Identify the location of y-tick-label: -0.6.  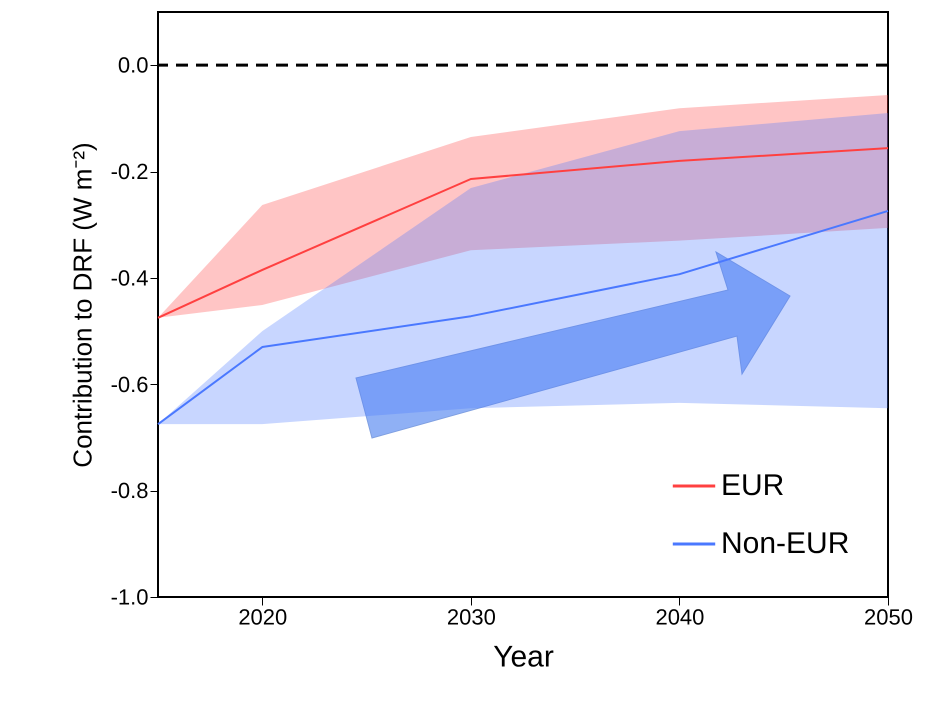
(129, 384).